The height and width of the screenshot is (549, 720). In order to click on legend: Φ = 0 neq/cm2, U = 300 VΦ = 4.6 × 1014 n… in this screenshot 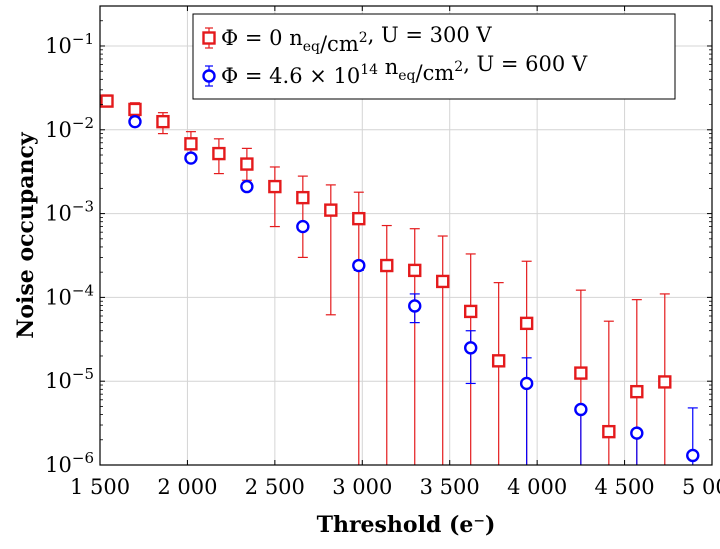, I will do `click(434, 56)`.